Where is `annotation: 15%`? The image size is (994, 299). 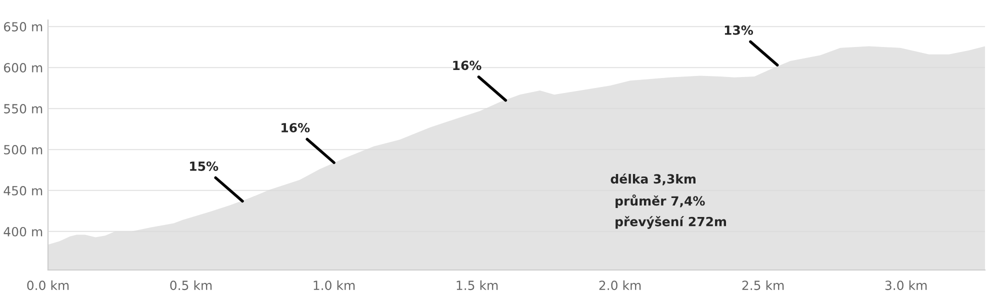 annotation: 15% is located at coordinates (204, 166).